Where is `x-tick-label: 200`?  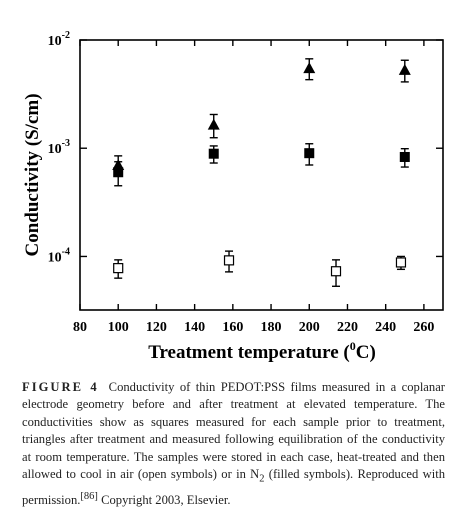 x-tick-label: 200 is located at coordinates (309, 327).